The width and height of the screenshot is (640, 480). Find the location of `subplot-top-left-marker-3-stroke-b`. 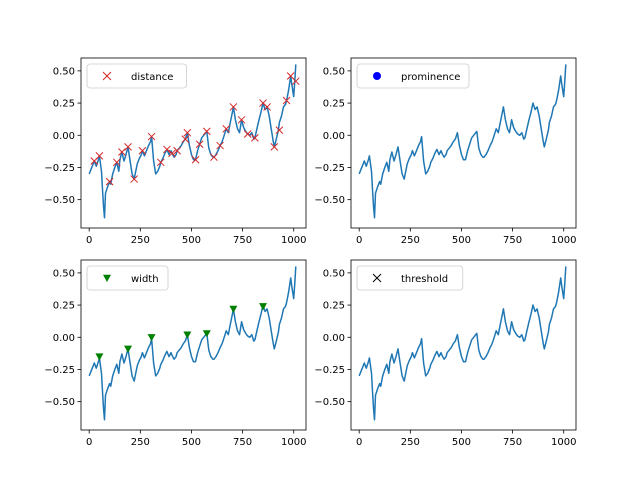

subplot-top-left-marker-3-stroke-b is located at coordinates (116, 162).